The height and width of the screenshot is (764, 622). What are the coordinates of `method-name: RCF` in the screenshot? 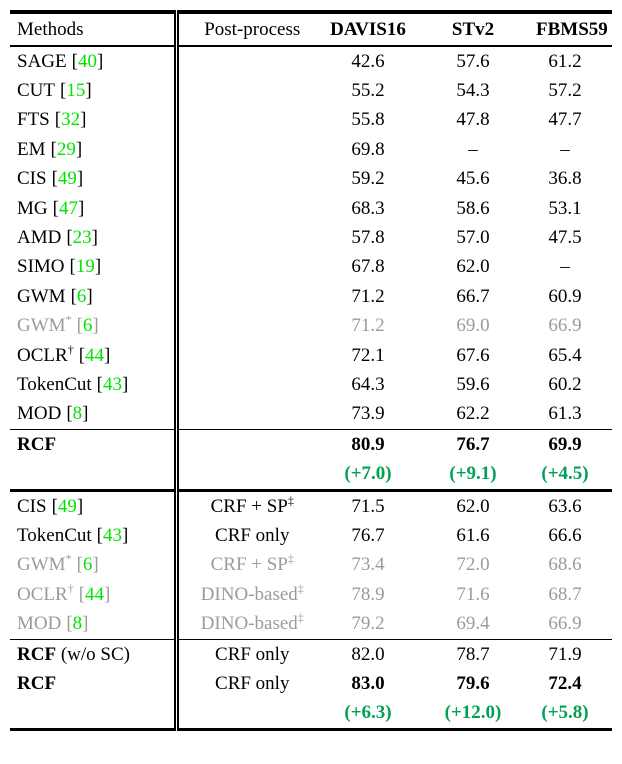 It's located at (37, 654).